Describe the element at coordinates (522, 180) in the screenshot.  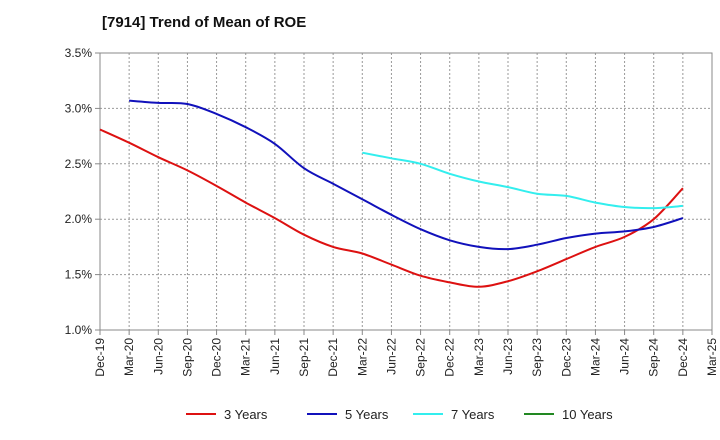
I see `series-line-7-years` at that location.